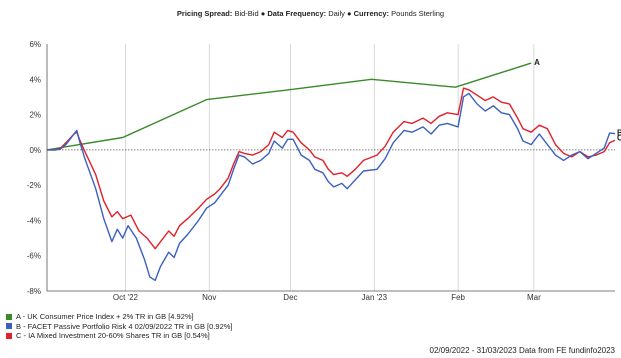 Image resolution: width=621 pixels, height=358 pixels. I want to click on data-frequency-value: Daily, so click(336, 13).